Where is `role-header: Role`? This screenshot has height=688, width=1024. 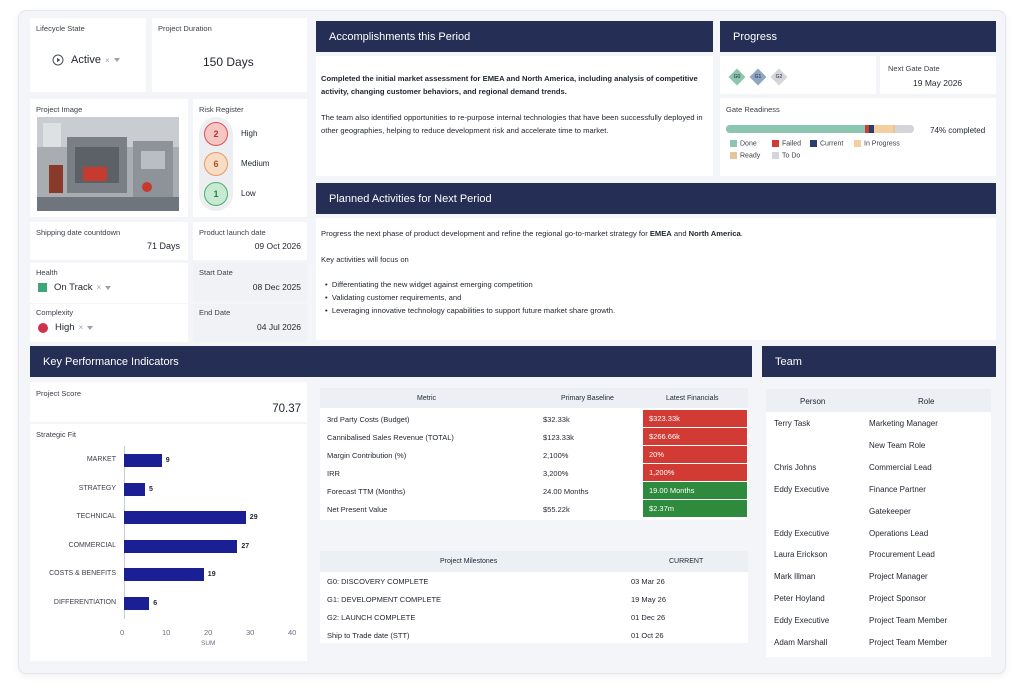
role-header: Role is located at coordinates (926, 401).